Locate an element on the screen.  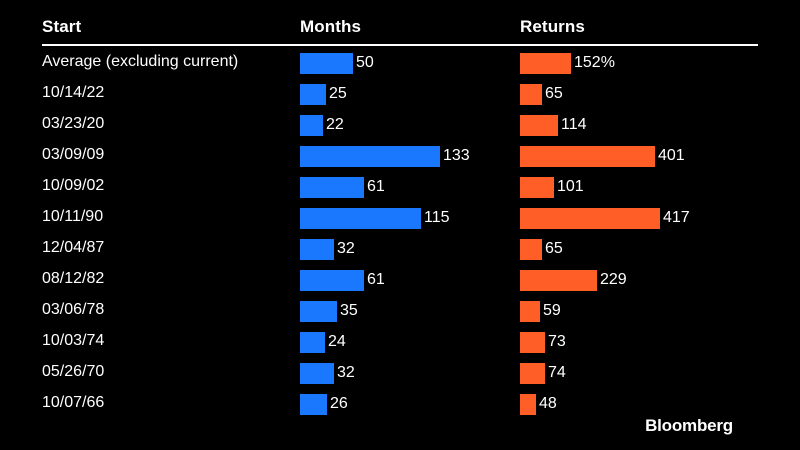
category-label: 10/09/02 is located at coordinates (73, 185).